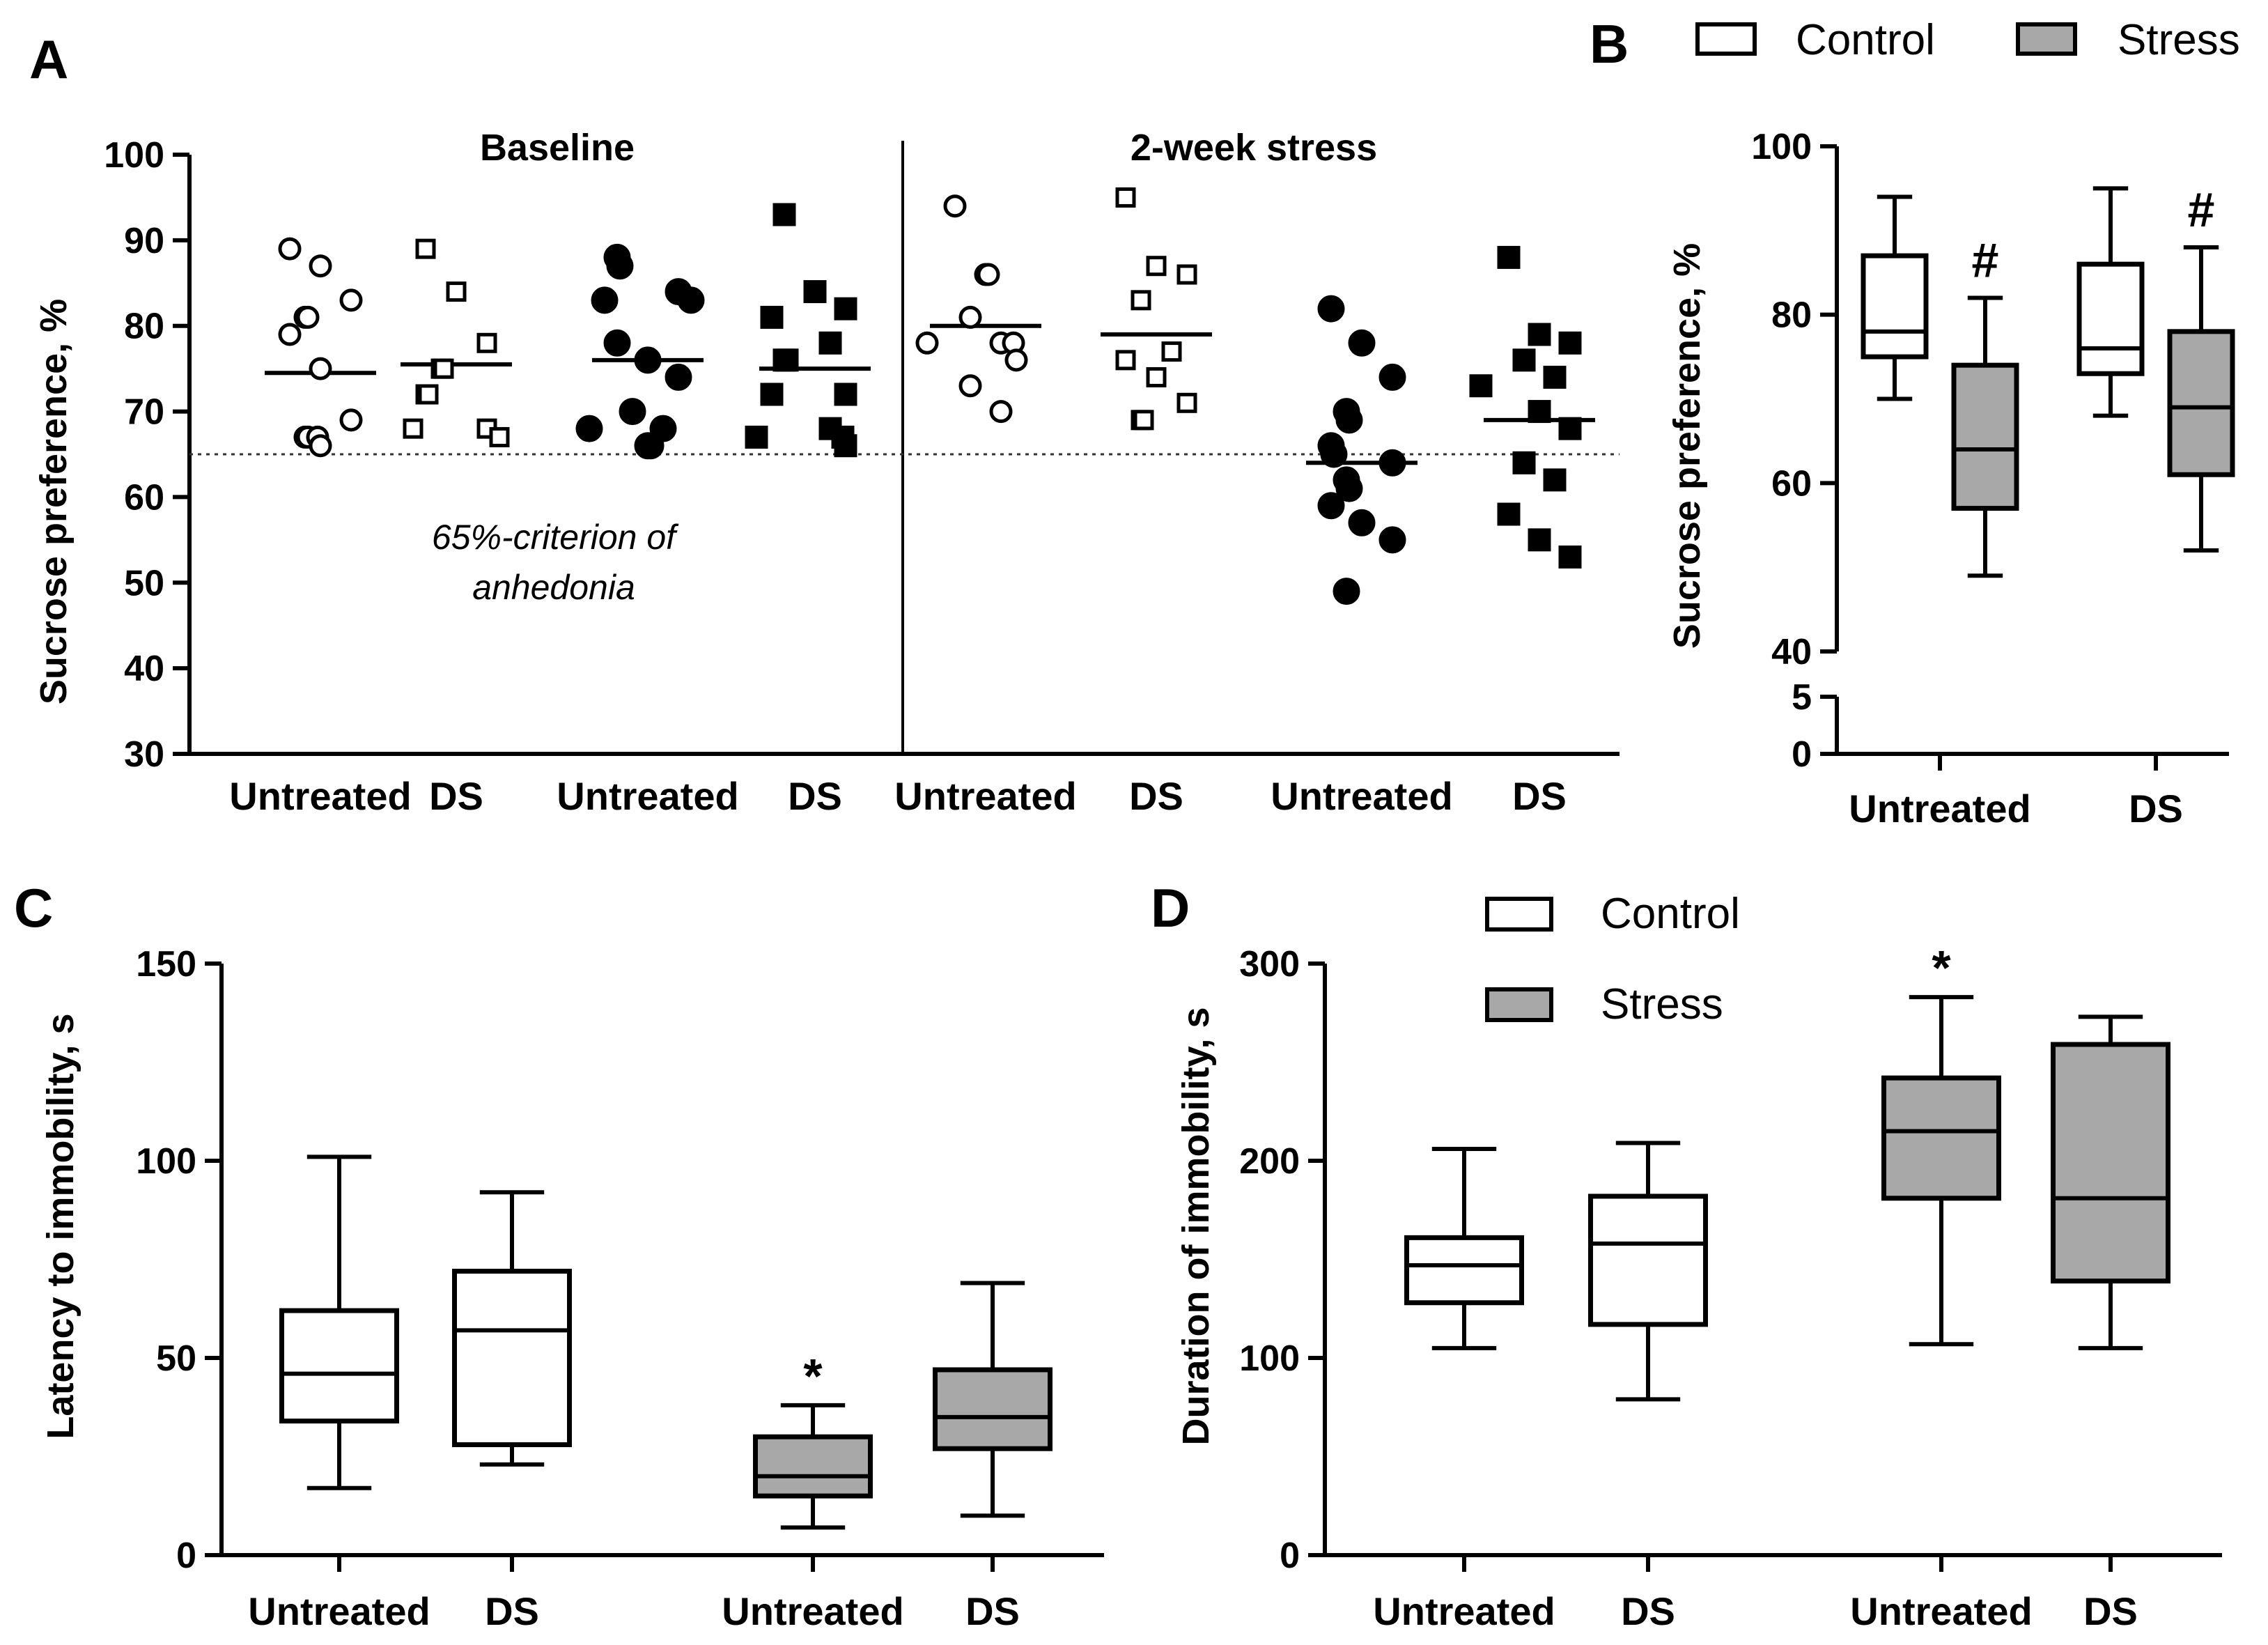 The width and height of the screenshot is (2268, 1645). I want to click on panel-label-b: B, so click(1609, 44).